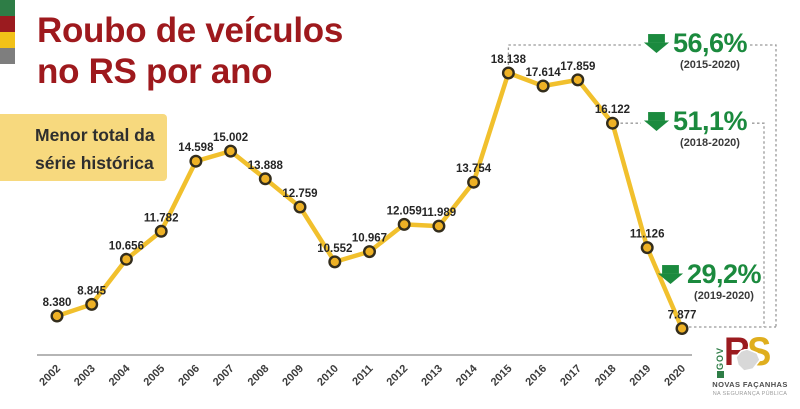 The image size is (800, 409). What do you see at coordinates (750, 394) in the screenshot?
I see `logo-subtagline: NA SEGURANÇA PÚBLICA` at bounding box center [750, 394].